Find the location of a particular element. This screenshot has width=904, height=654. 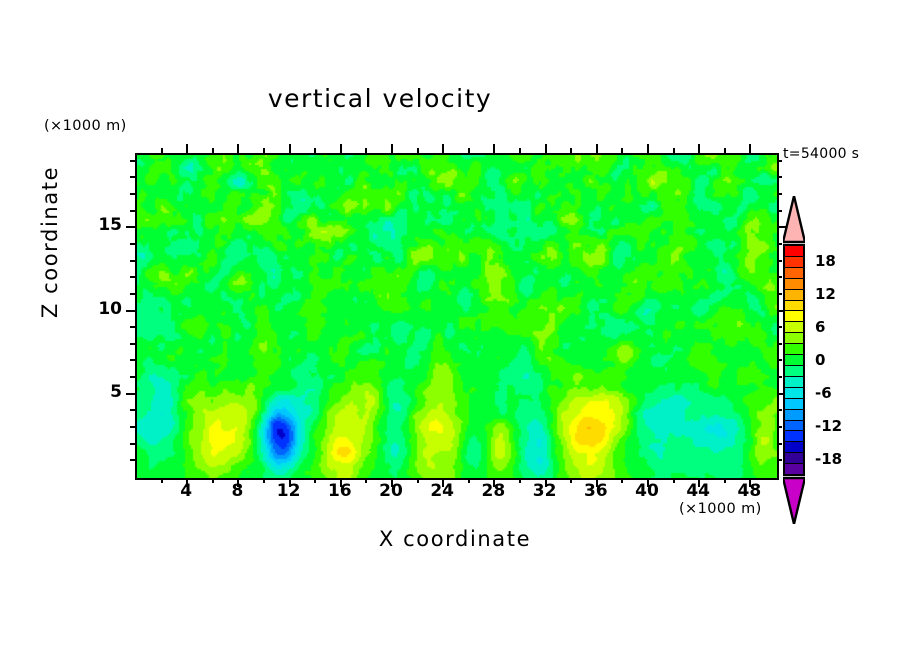

y-tick-label: 15 is located at coordinates (110, 225).